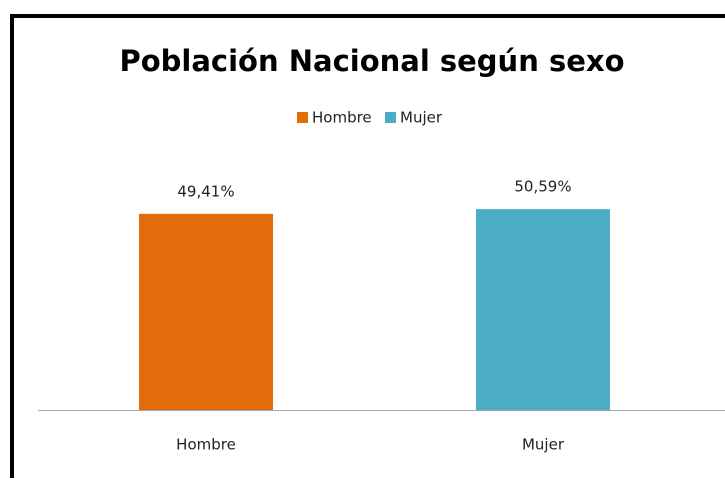 The height and width of the screenshot is (482, 725). What do you see at coordinates (421, 118) in the screenshot?
I see `legend-label: Mujer` at bounding box center [421, 118].